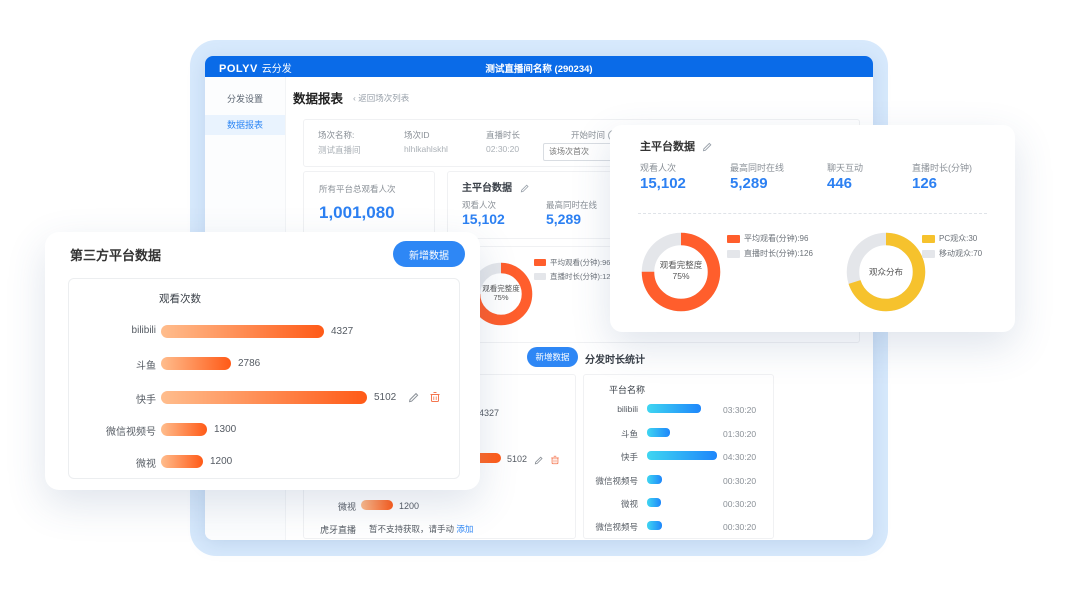  What do you see at coordinates (146, 464) in the screenshot?
I see `bar-row-label: 微视` at bounding box center [146, 464].